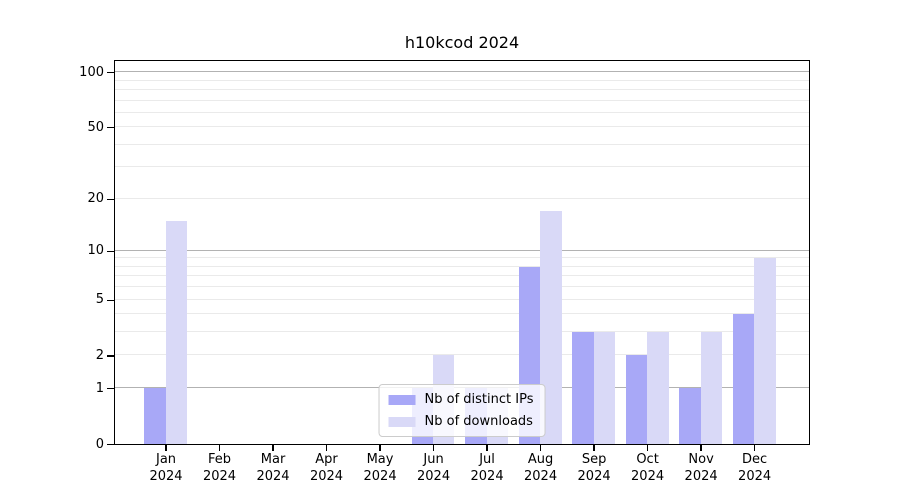 Image resolution: width=900 pixels, height=500 pixels. I want to click on x-tick-label-aug: Aug 2024, so click(541, 468).